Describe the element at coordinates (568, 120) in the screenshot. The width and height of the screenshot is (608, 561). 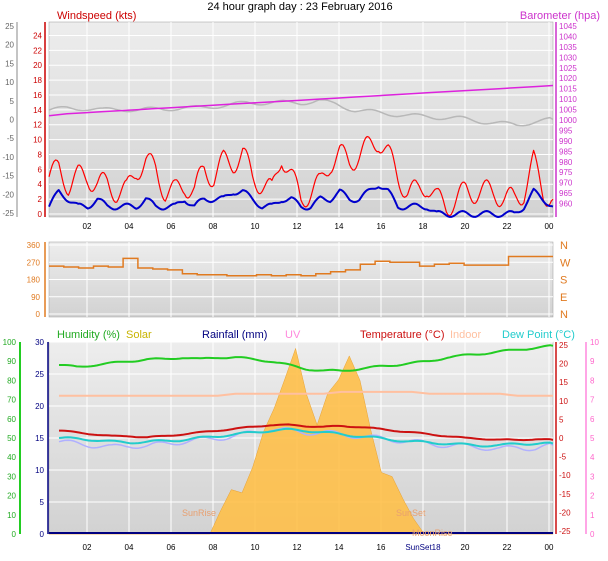
I see `baro-tick-label: 1000` at that location.